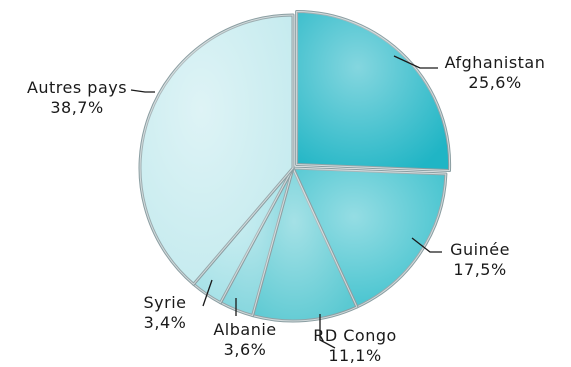 Image resolution: width=571 pixels, height=367 pixels. What do you see at coordinates (304, 244) in the screenshot?
I see `pie-slice-highlight-rd-congo` at bounding box center [304, 244].